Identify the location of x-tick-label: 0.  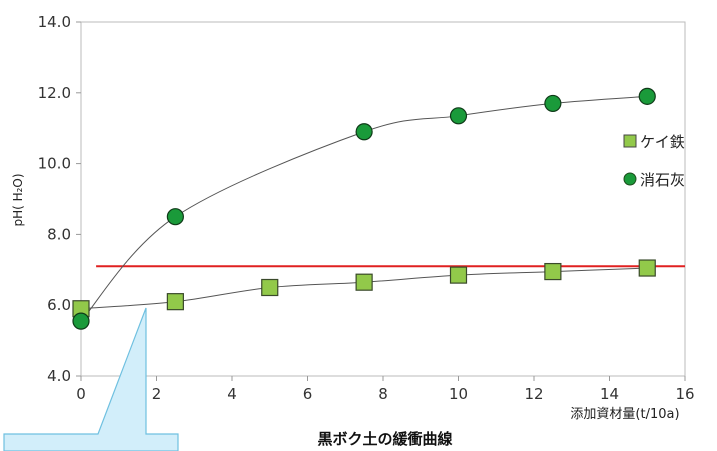
(81, 394).